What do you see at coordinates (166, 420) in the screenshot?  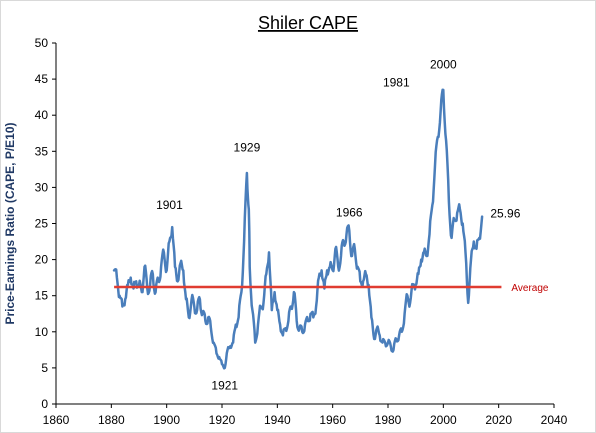 I see `x-tick-label: 1900` at bounding box center [166, 420].